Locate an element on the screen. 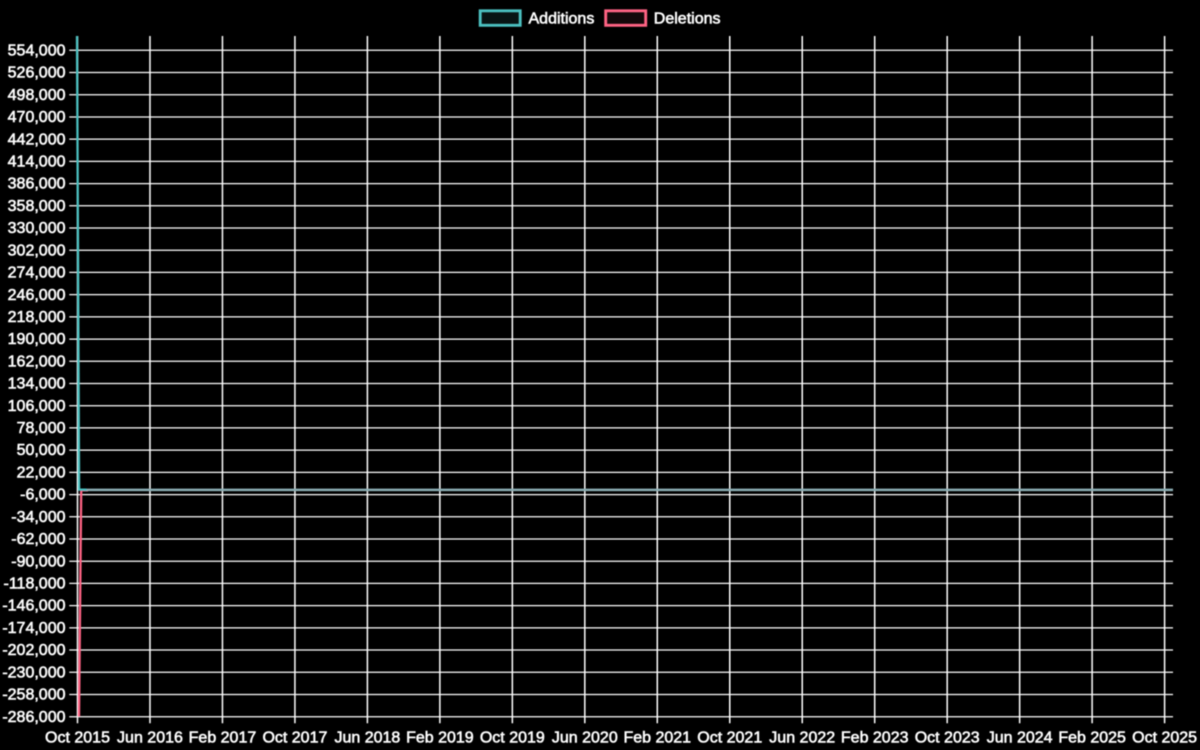 This screenshot has height=750, width=1200. svg-text: 246,000 is located at coordinates (37, 295).